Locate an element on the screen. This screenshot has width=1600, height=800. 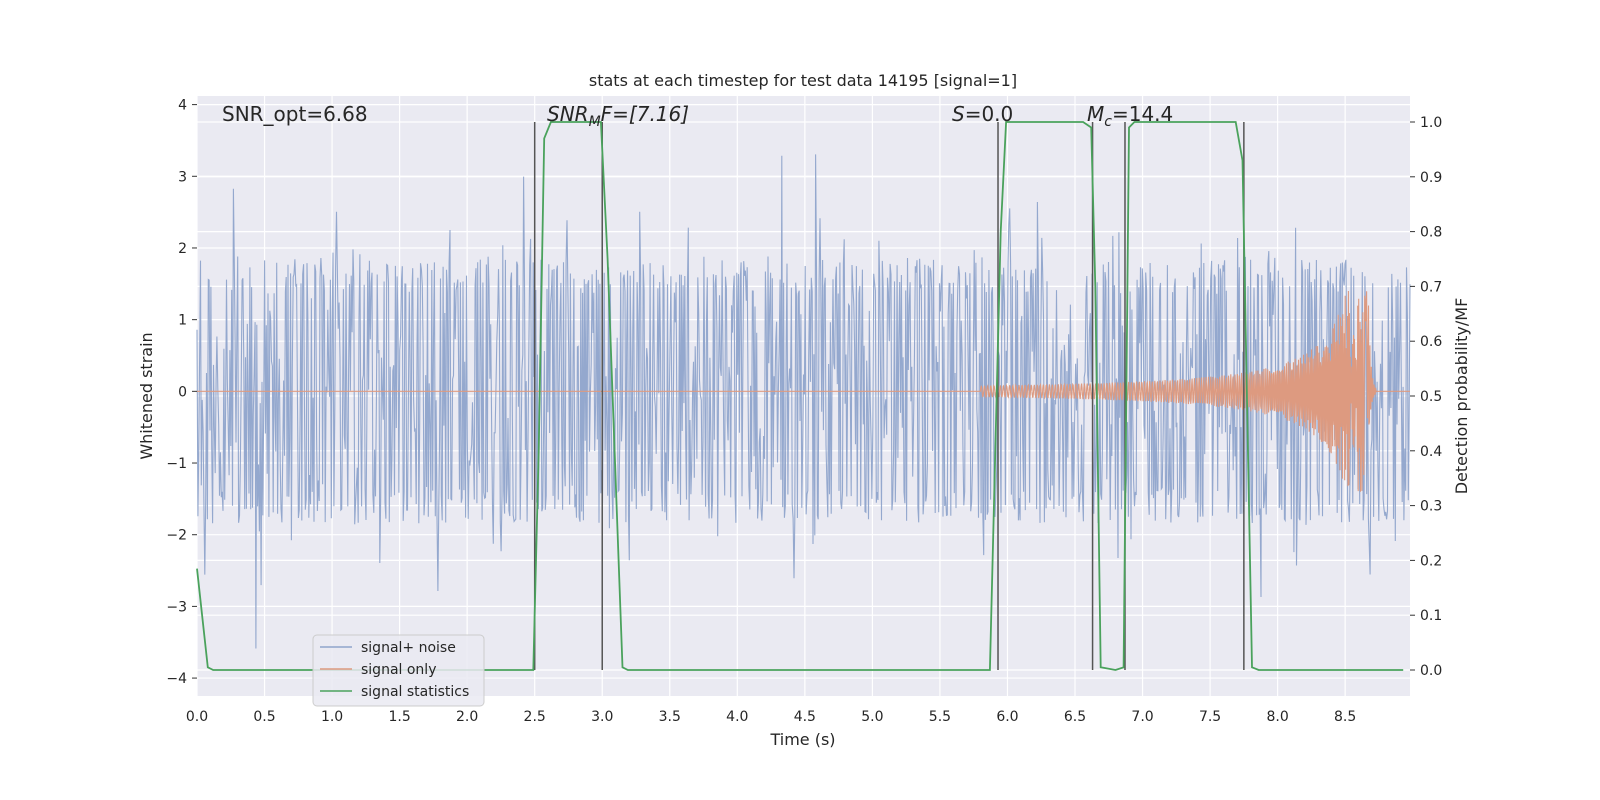
x-tick-label: 4.0 is located at coordinates (737, 717).